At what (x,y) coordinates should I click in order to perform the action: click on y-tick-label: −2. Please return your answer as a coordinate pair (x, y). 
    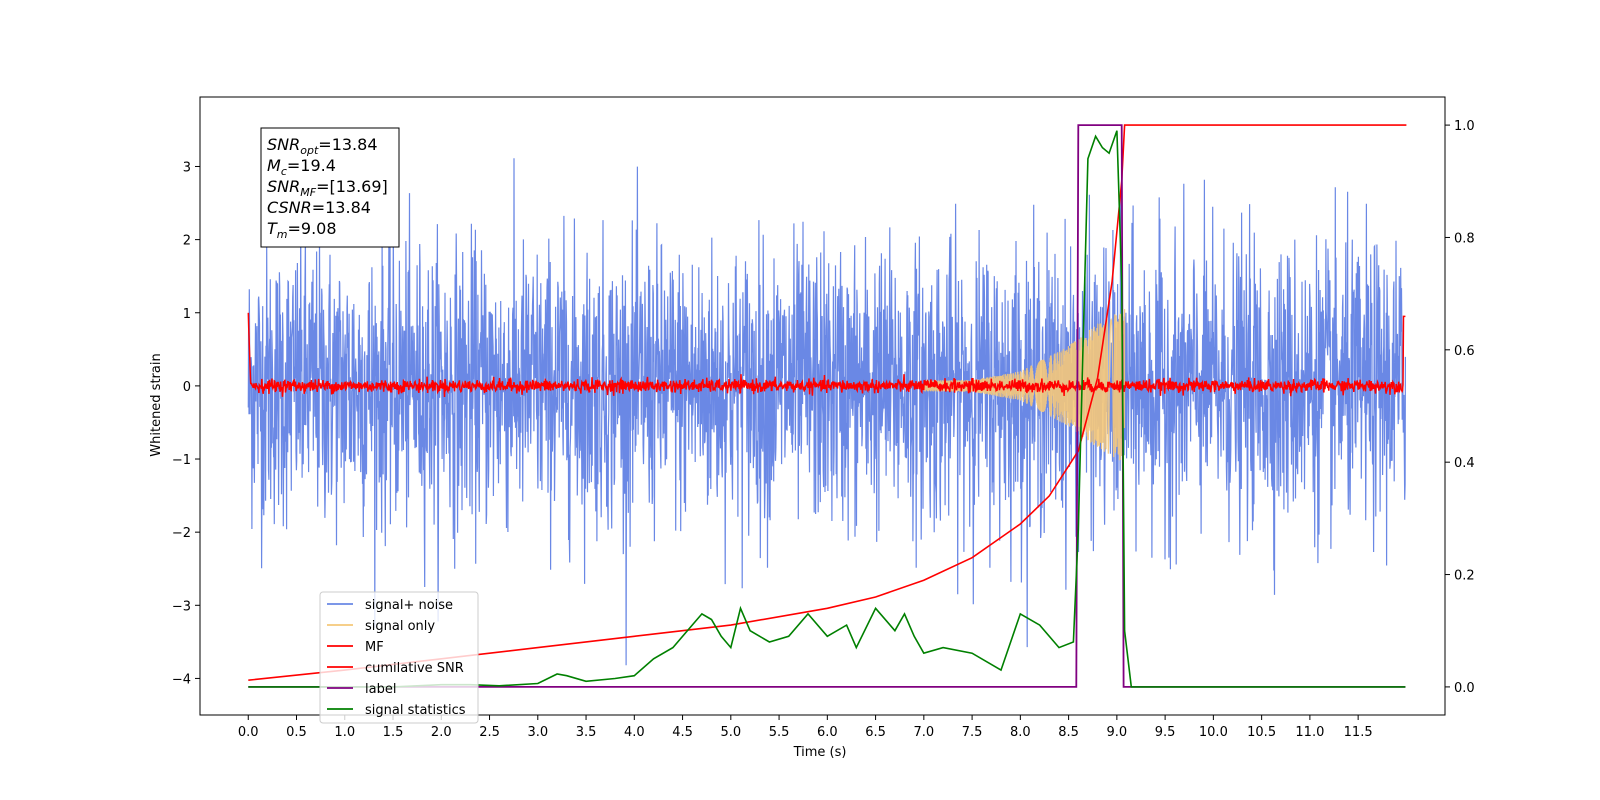
    Looking at the image, I should click on (181, 533).